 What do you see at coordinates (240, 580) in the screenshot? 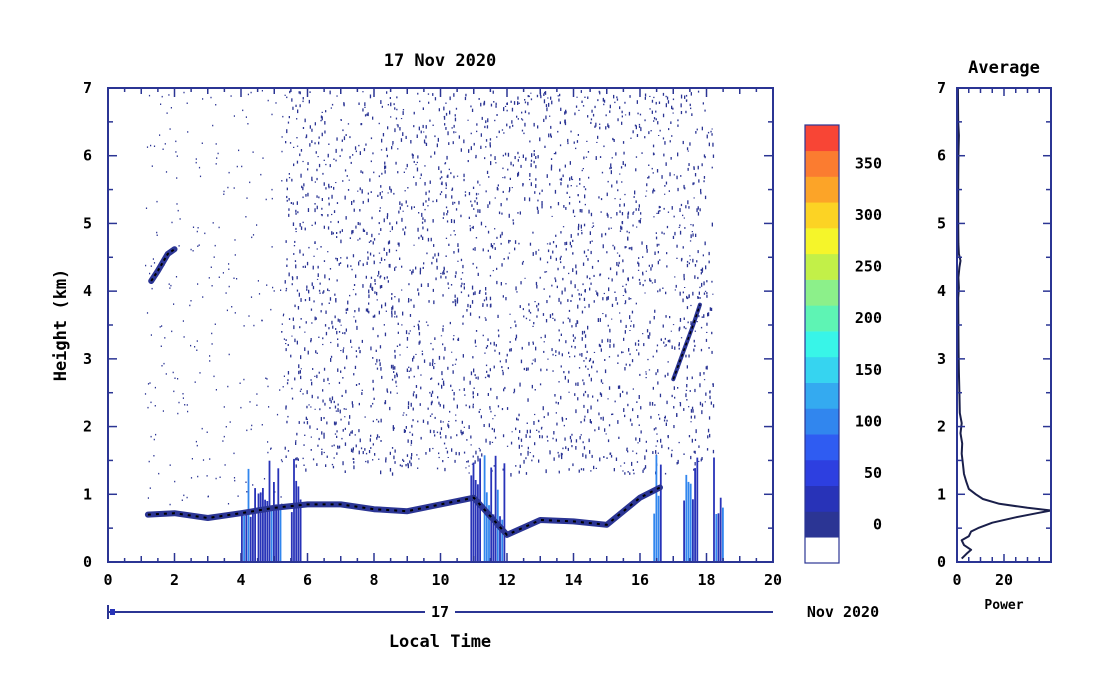
I see `x-tick-label: 4` at bounding box center [240, 580].